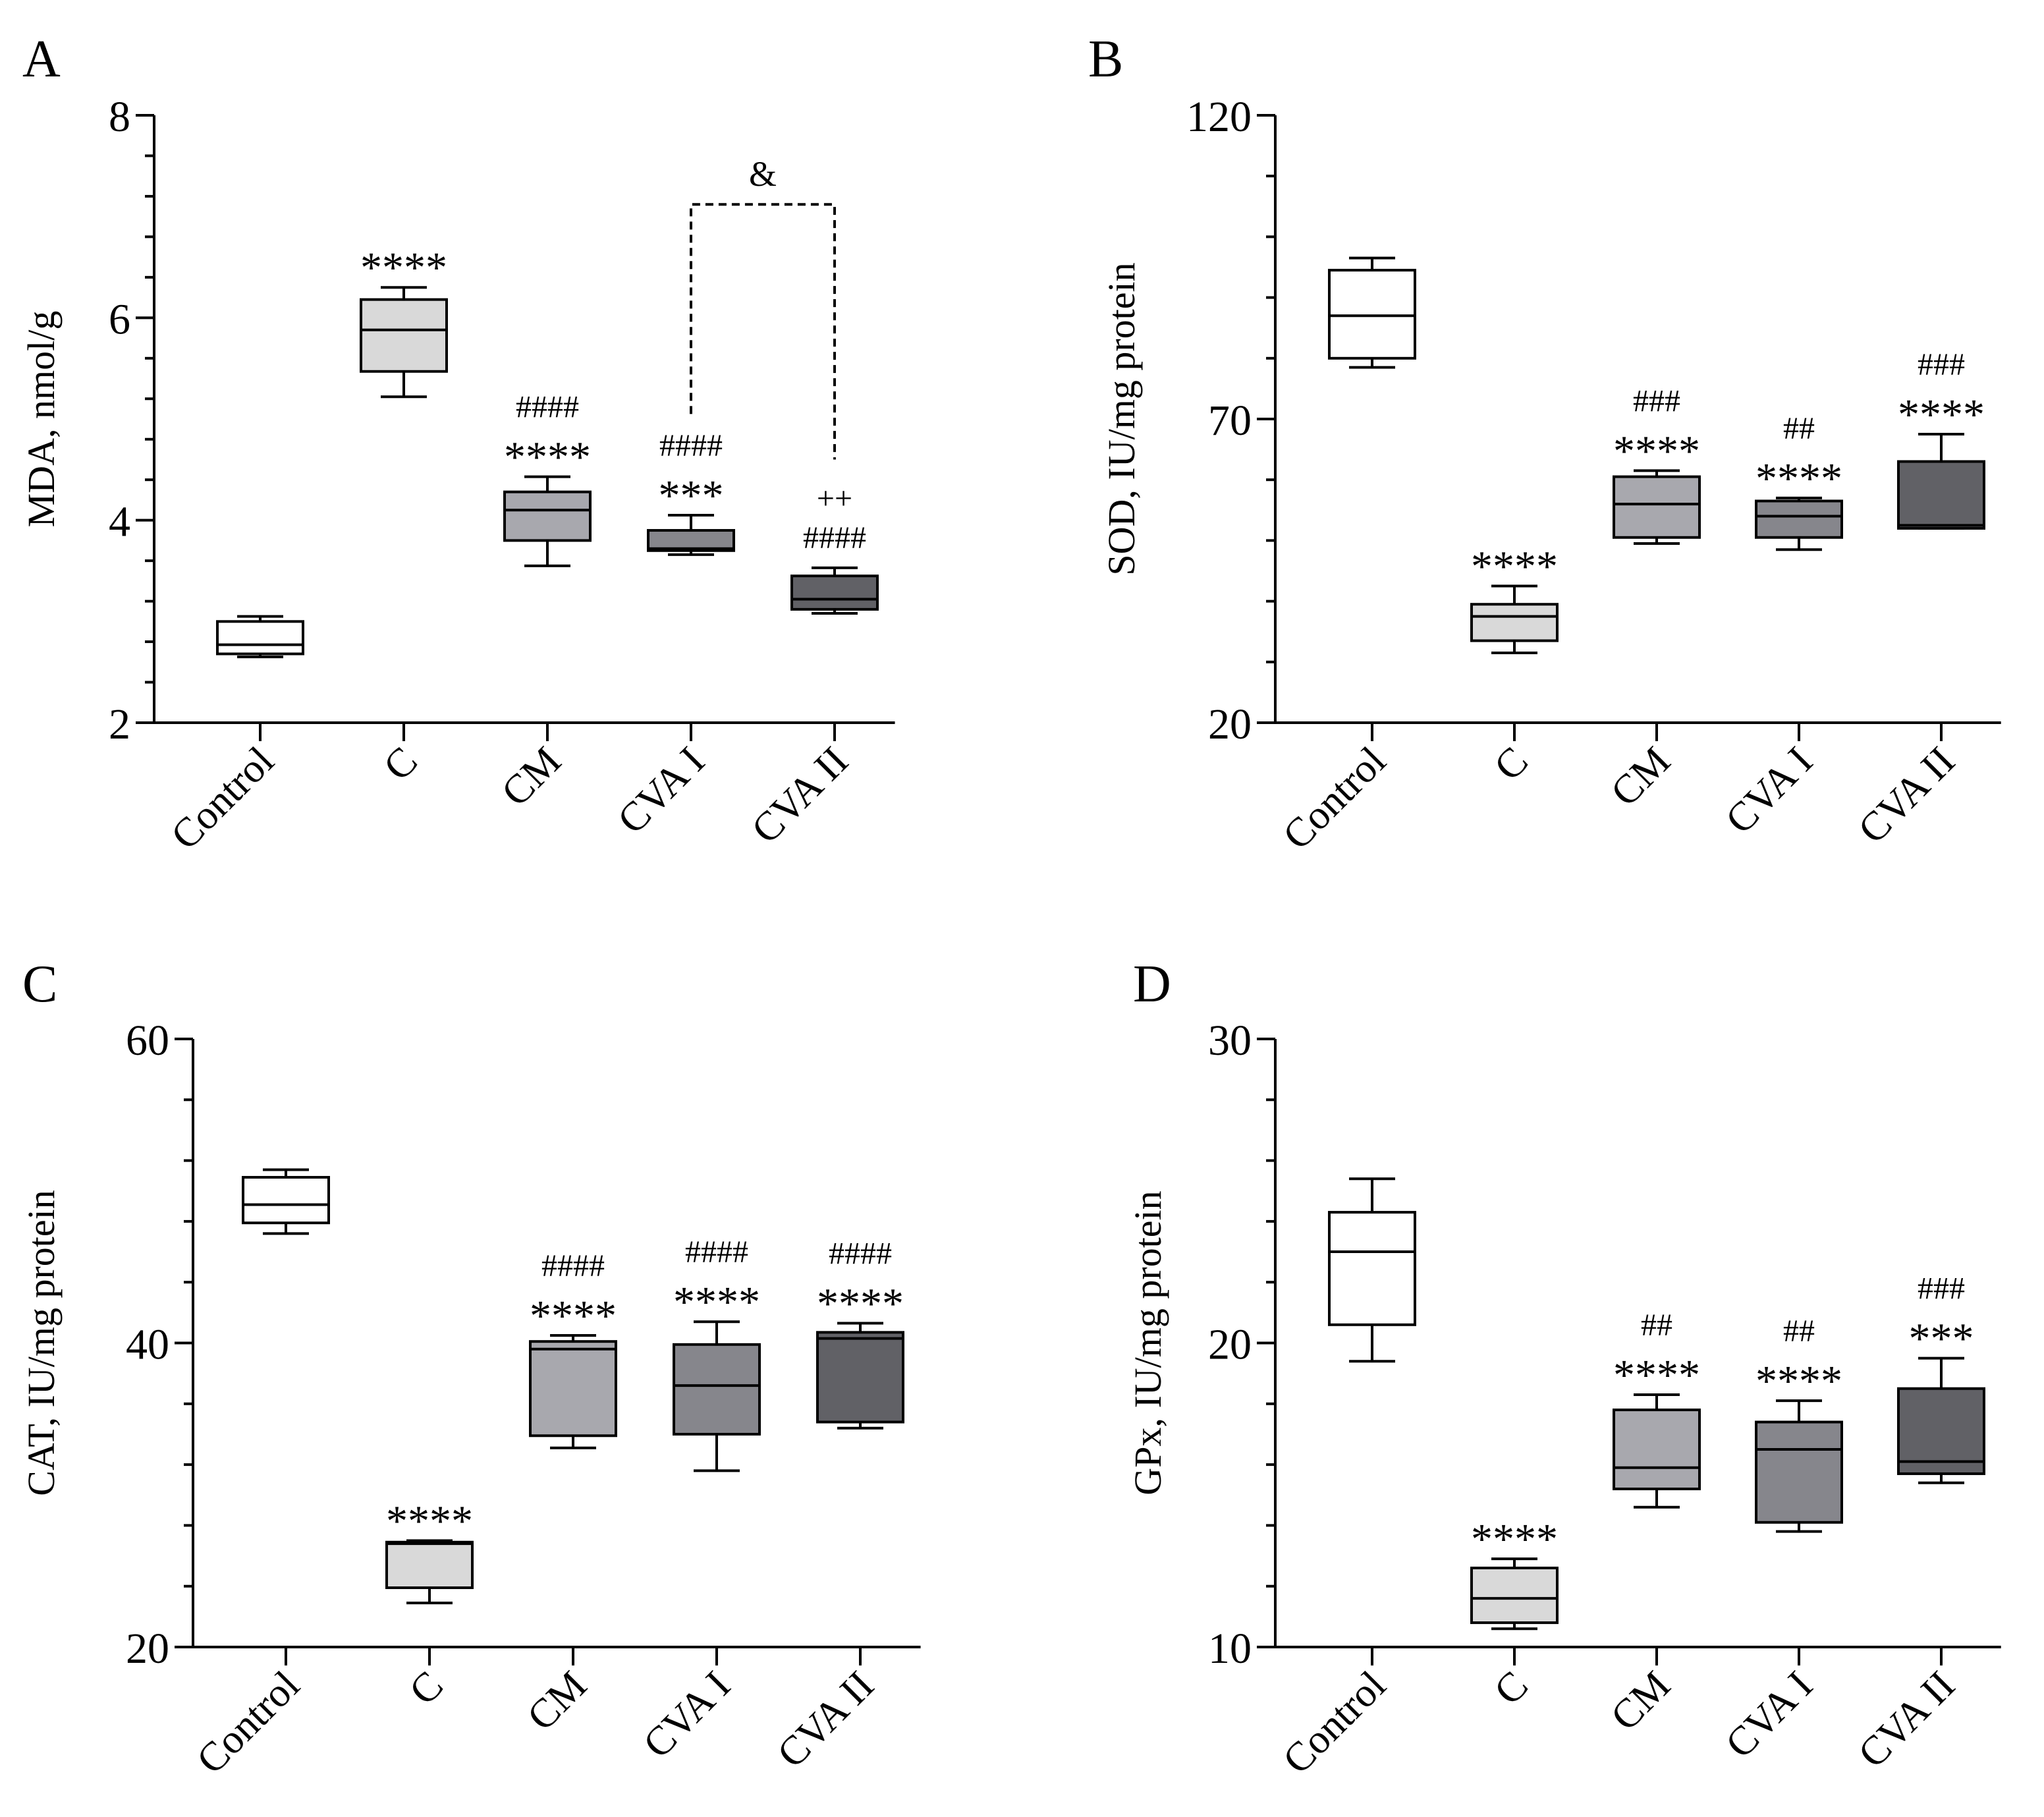 This screenshot has width=2044, height=1817. What do you see at coordinates (763, 174) in the screenshot?
I see `bracket-label: &` at bounding box center [763, 174].